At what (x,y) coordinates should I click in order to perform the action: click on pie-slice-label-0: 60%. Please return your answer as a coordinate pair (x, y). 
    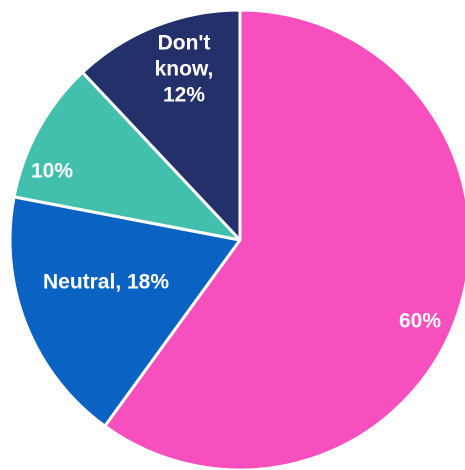
    Looking at the image, I should click on (420, 321).